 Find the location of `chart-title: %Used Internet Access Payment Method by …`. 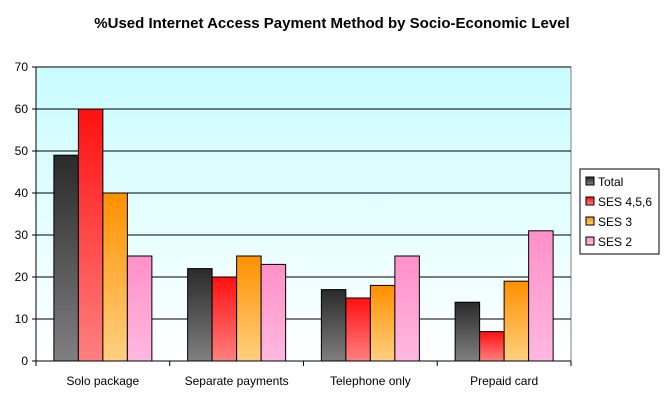

chart-title: %Used Internet Access Payment Method by … is located at coordinates (331, 23).